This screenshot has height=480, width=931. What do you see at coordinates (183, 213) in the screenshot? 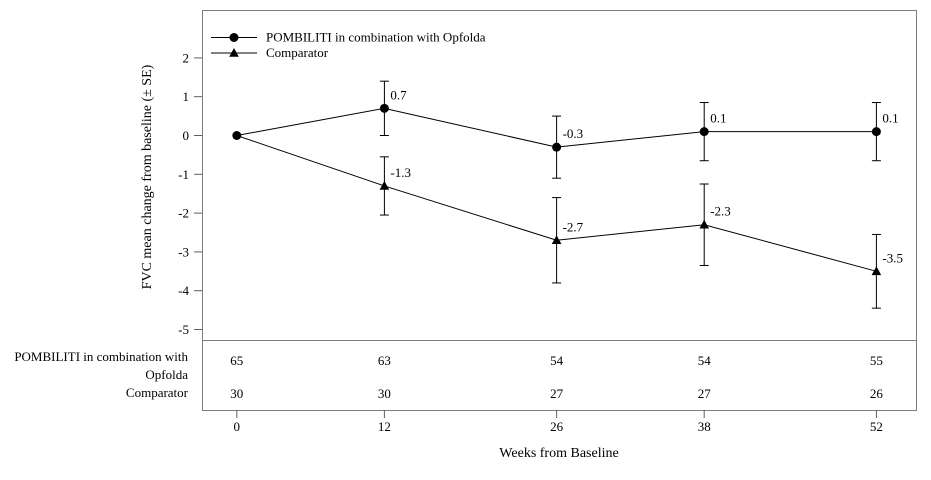
I see `y-tick-label: -2` at bounding box center [183, 213].